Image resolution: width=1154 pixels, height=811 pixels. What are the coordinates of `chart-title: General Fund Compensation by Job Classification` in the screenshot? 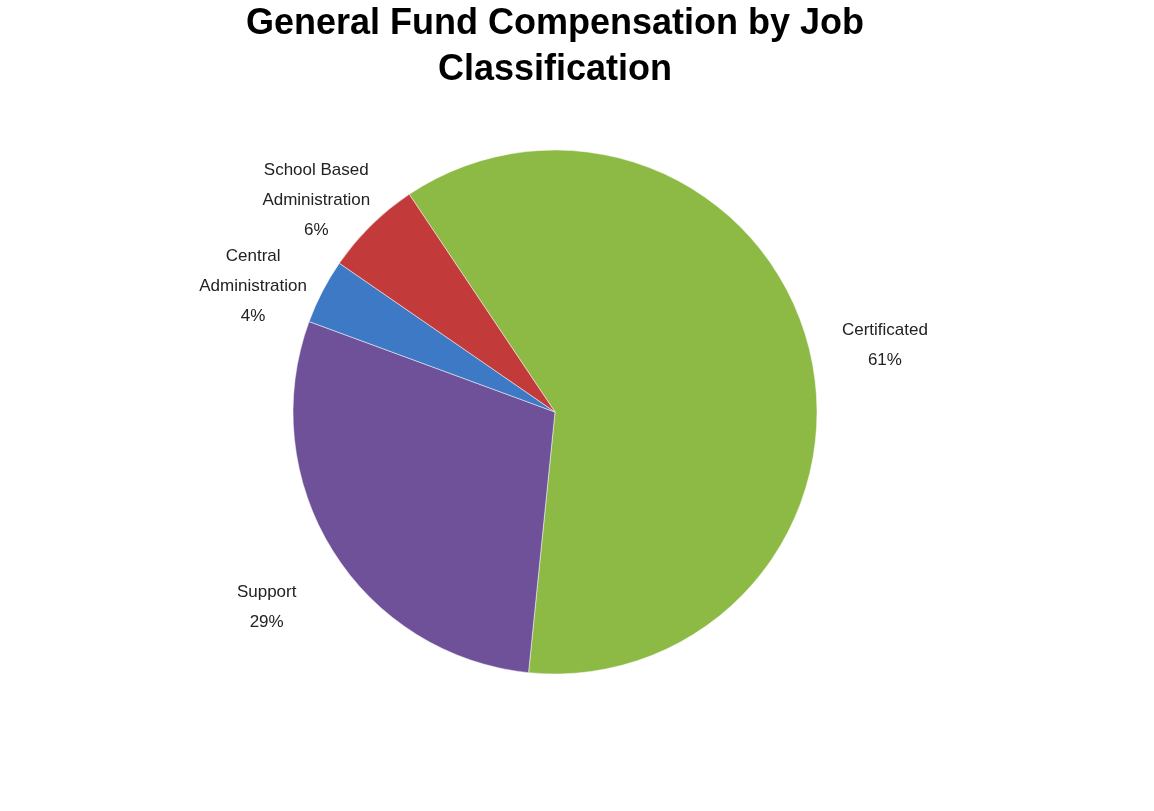 It's located at (555, 44).